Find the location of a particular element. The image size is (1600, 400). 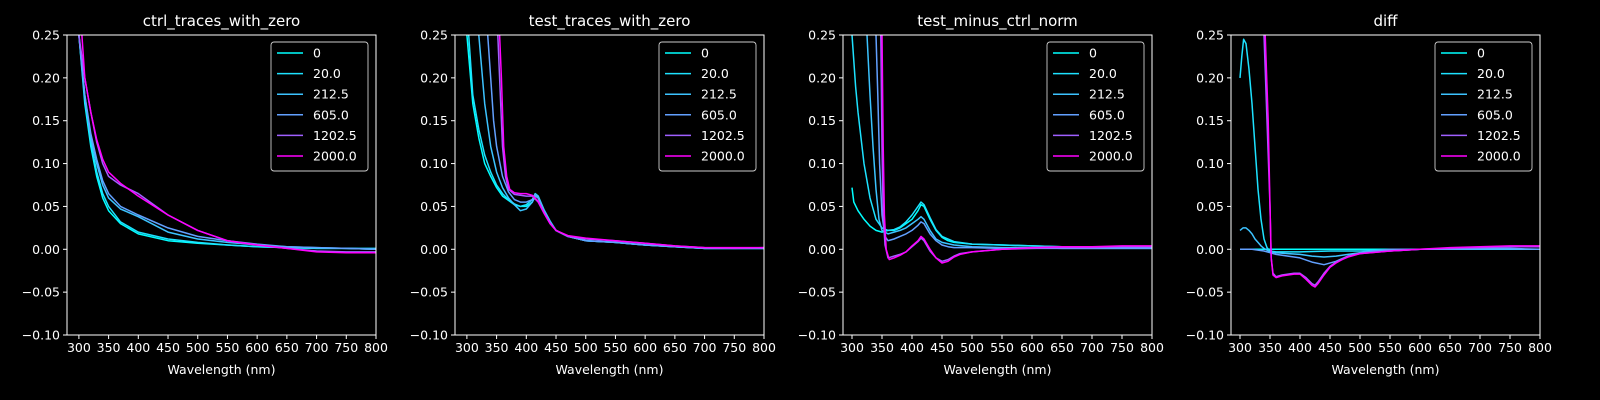

chart-title: test_traces_with_zero is located at coordinates (610, 21).